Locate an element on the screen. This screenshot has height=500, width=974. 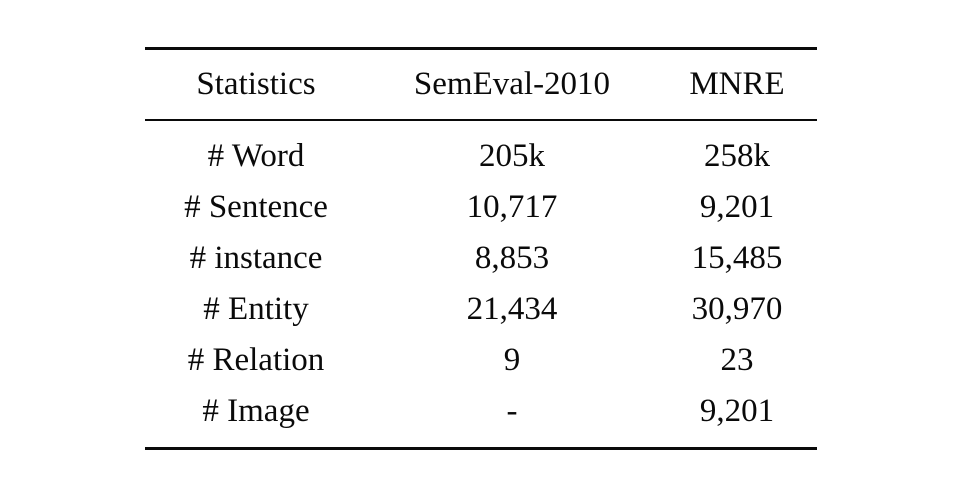
header-divider-rule is located at coordinates (481, 120).